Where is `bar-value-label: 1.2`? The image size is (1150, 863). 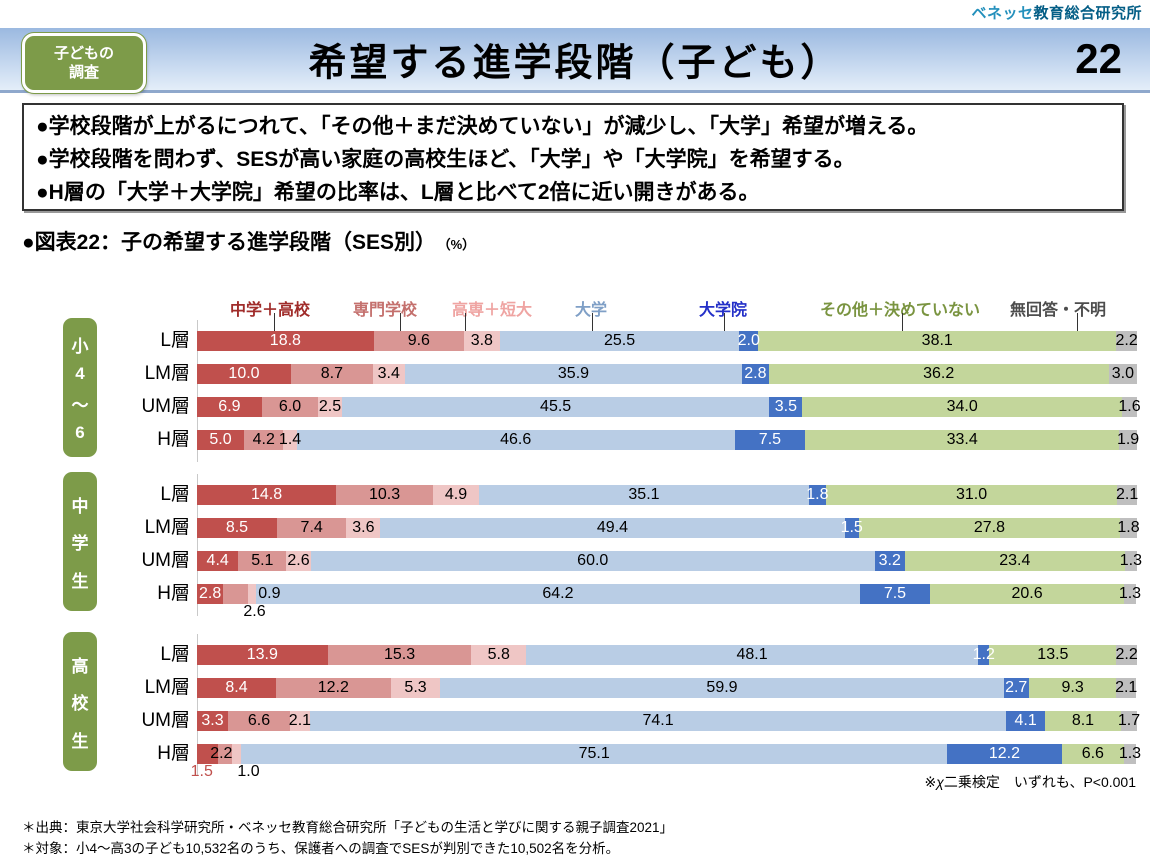
bar-value-label: 1.2 is located at coordinates (983, 654).